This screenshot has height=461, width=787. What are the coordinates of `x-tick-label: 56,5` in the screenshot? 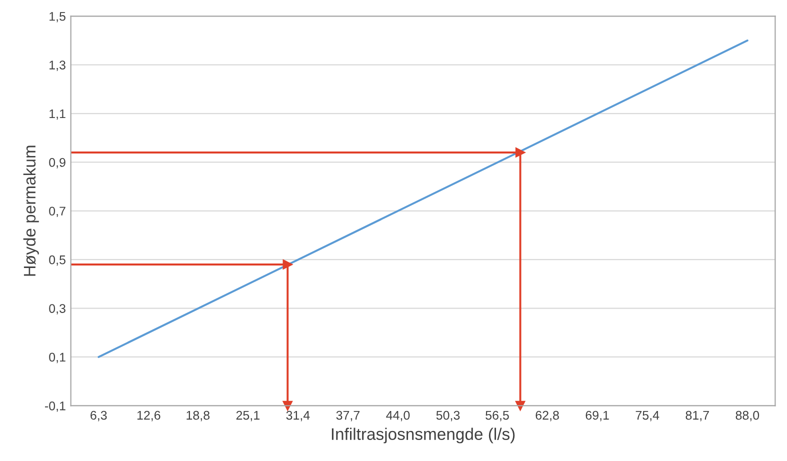 It's located at (497, 416).